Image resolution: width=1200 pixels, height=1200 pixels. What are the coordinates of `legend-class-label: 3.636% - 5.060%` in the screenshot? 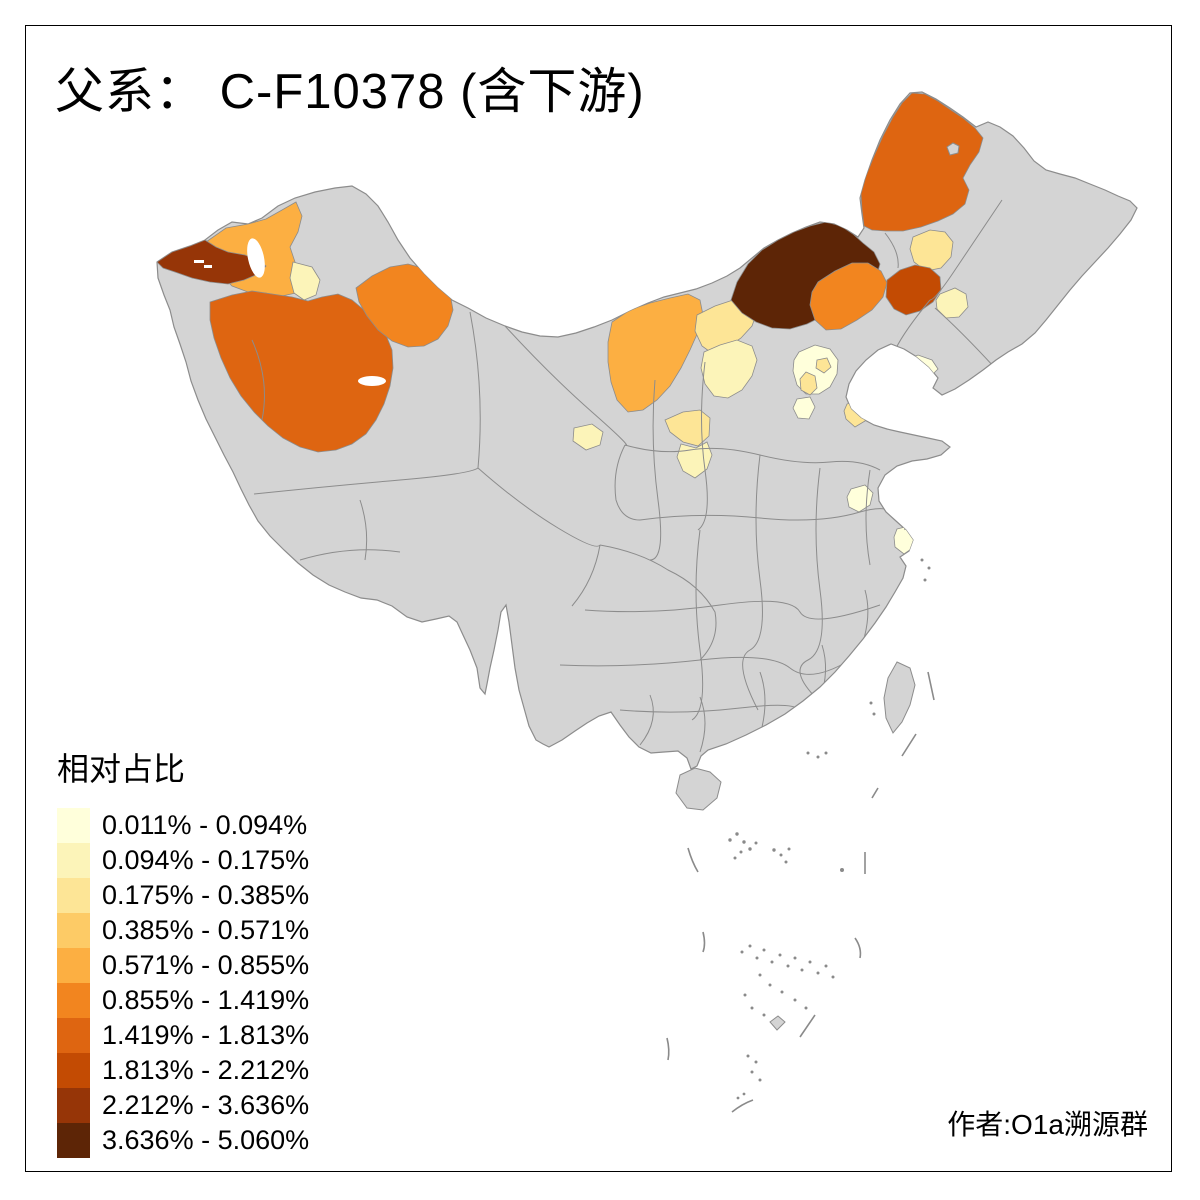 It's located at (206, 1140).